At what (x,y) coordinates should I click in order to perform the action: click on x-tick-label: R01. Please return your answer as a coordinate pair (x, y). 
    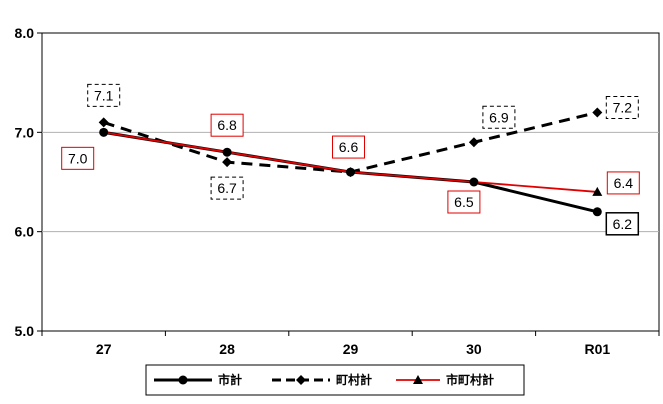
    Looking at the image, I should click on (597, 349).